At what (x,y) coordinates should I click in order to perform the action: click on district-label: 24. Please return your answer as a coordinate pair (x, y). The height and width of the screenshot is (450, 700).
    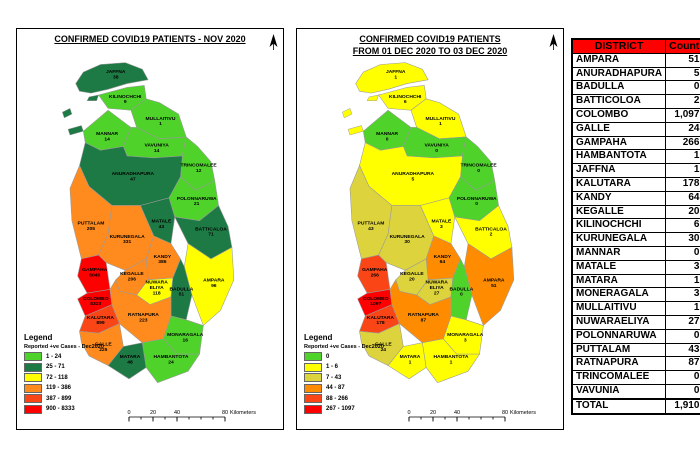
    Looking at the image, I should click on (171, 362).